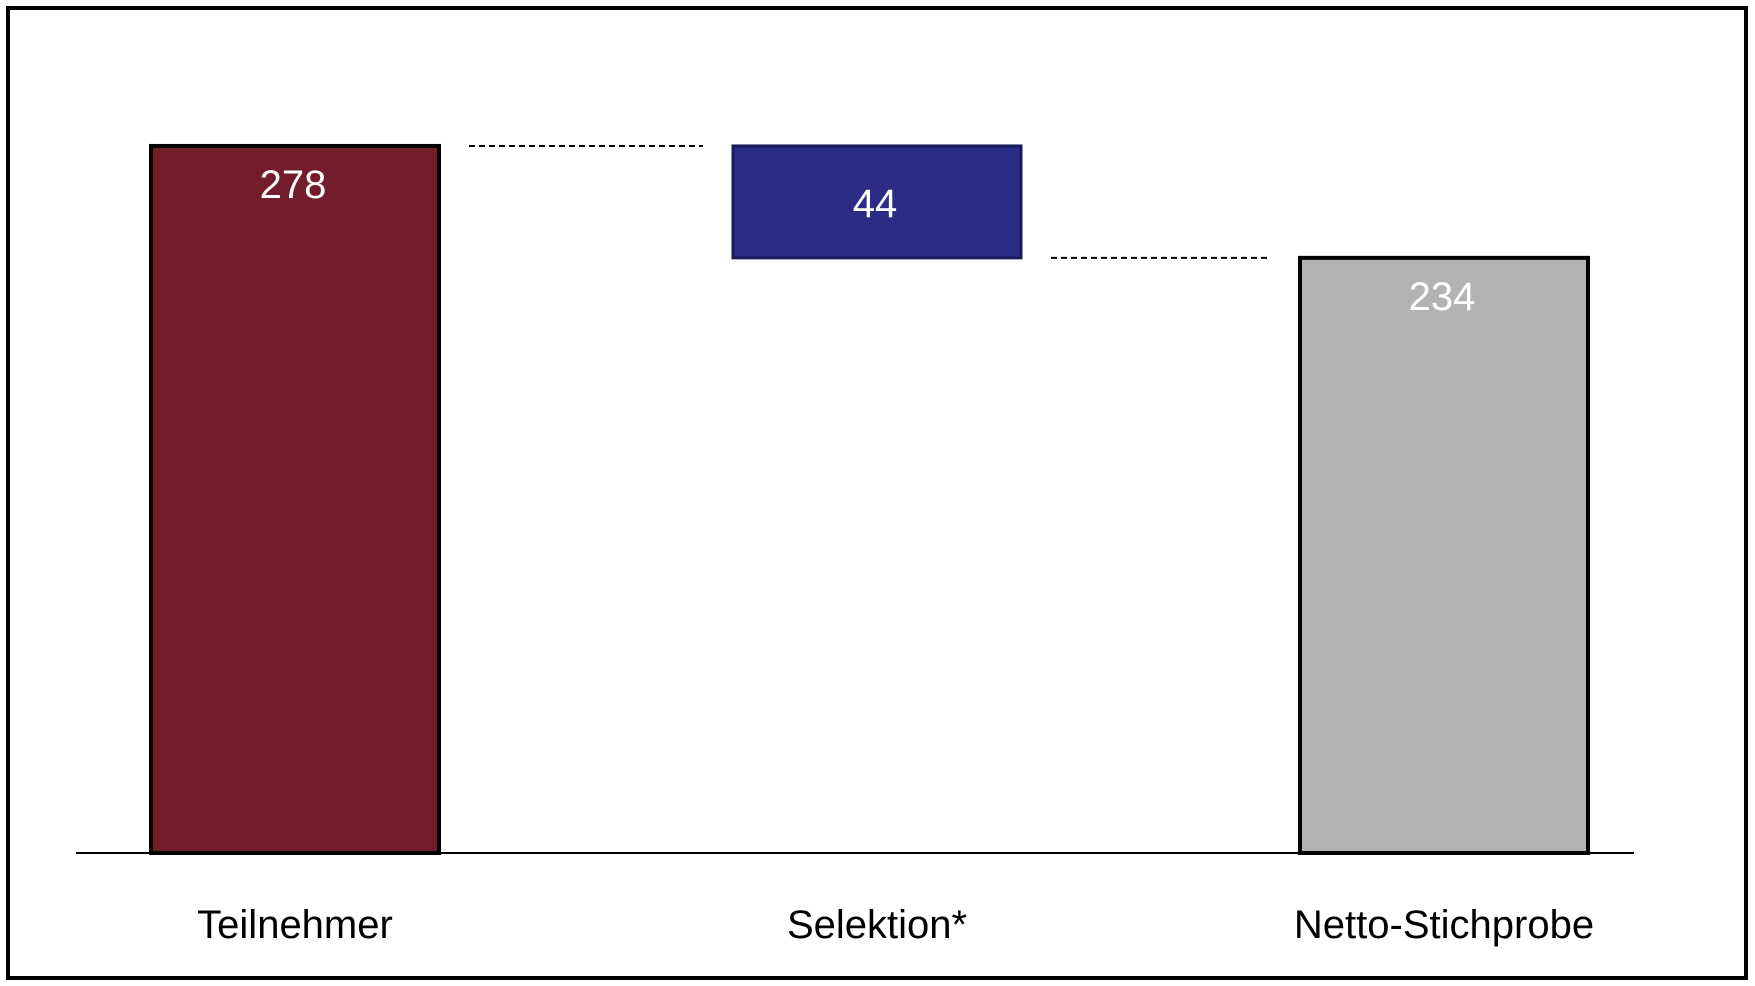 Image resolution: width=1755 pixels, height=986 pixels. I want to click on category-labels-group: Teilnehmer Selektion* Netto-Stichprobe, so click(895, 925).